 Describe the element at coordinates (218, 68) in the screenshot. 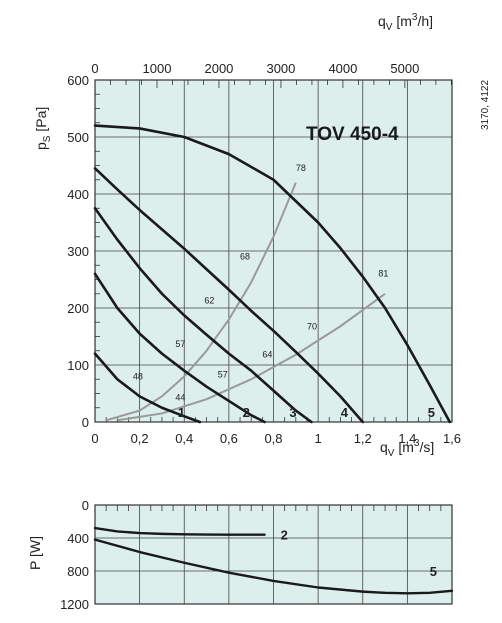

I see `x-top-tick-label: 2000` at that location.